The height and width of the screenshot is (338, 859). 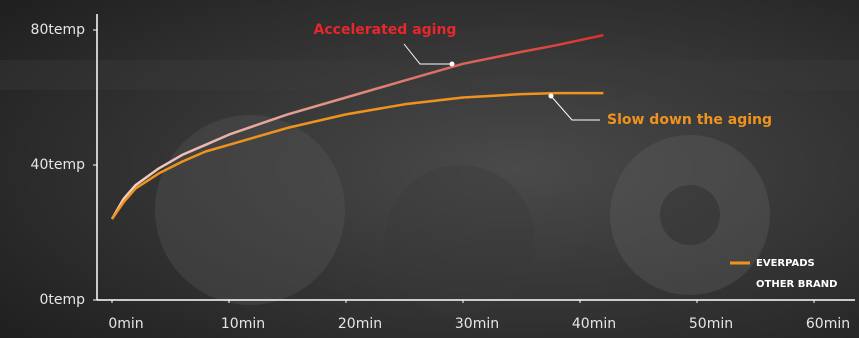 What do you see at coordinates (828, 324) in the screenshot?
I see `x-tick-label: 60min` at bounding box center [828, 324].